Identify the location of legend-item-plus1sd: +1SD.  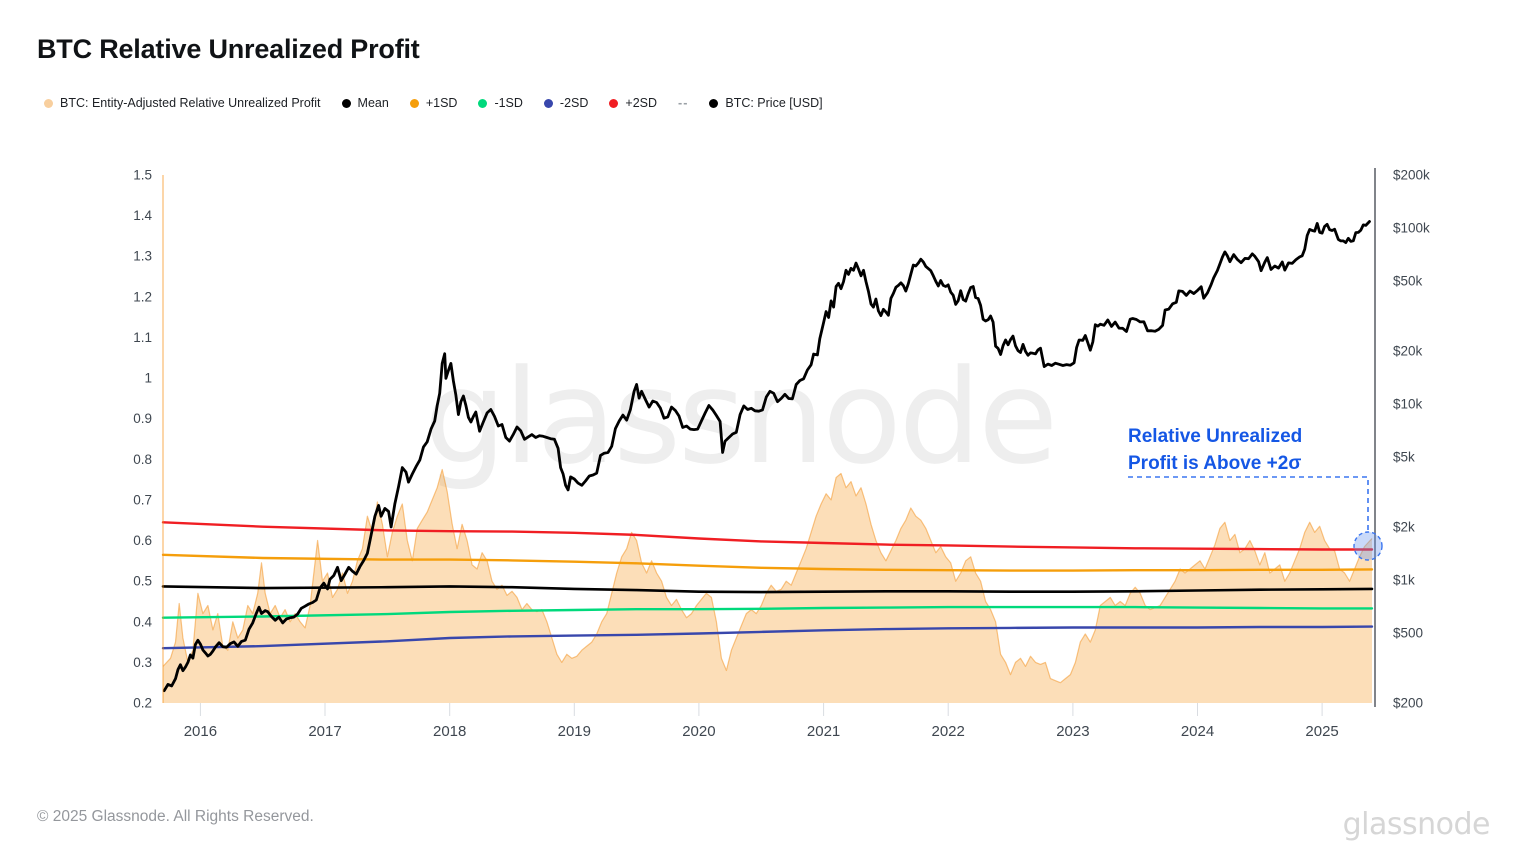
(433, 103).